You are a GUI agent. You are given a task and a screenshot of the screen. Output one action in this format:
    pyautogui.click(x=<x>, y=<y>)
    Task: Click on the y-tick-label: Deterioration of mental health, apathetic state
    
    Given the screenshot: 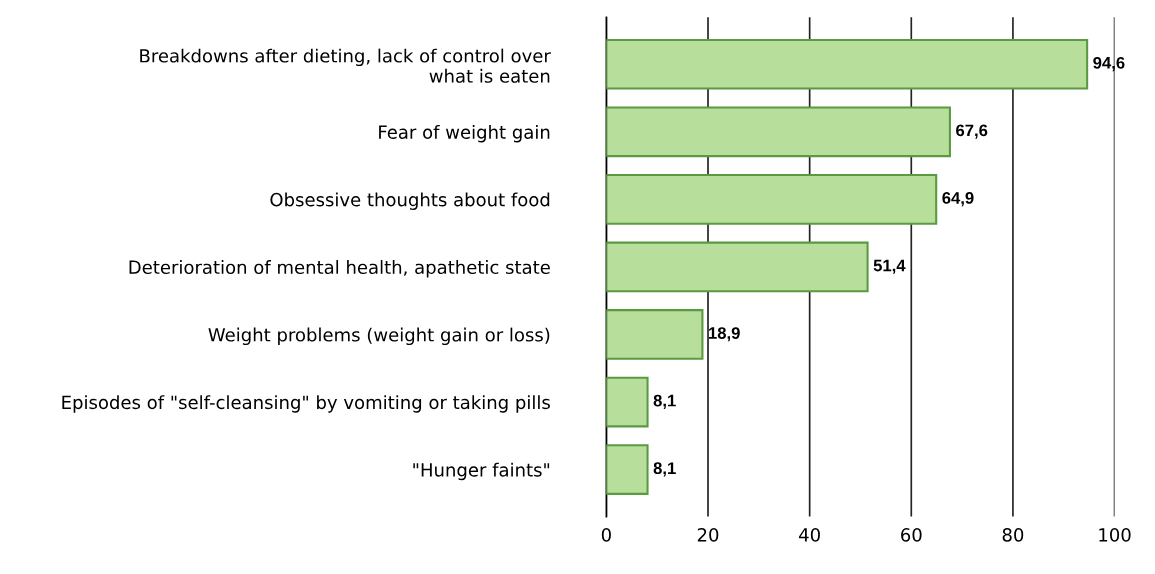 What is the action you would take?
    pyautogui.click(x=339, y=269)
    